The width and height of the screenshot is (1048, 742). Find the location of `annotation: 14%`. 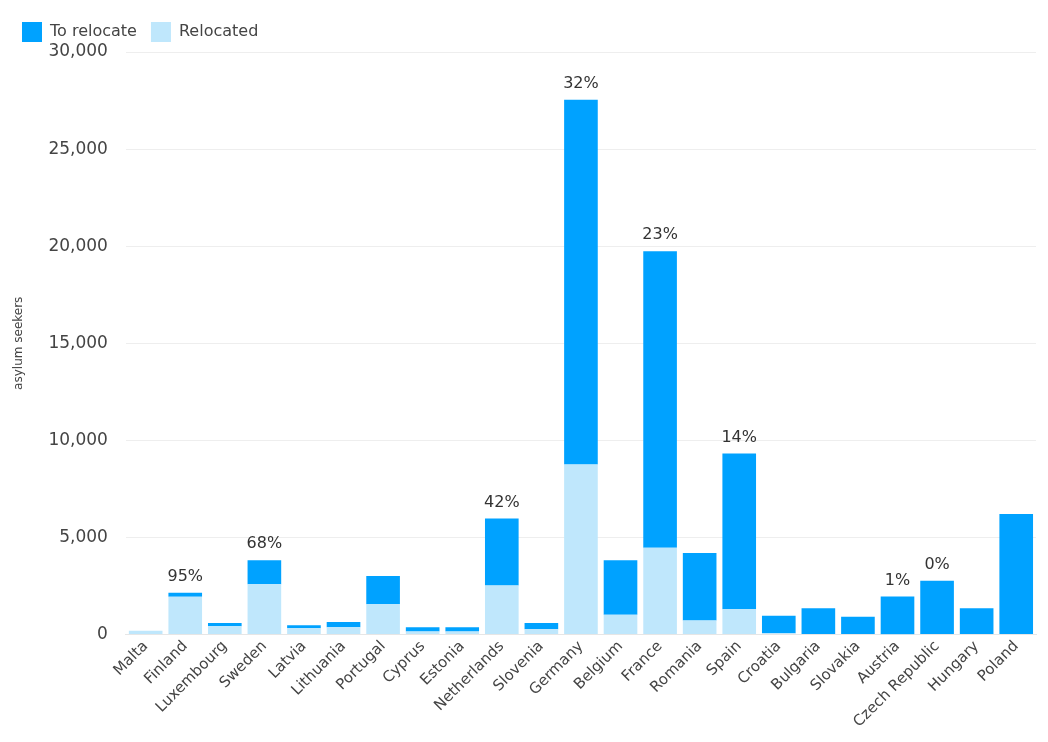

annotation: 14% is located at coordinates (739, 436).